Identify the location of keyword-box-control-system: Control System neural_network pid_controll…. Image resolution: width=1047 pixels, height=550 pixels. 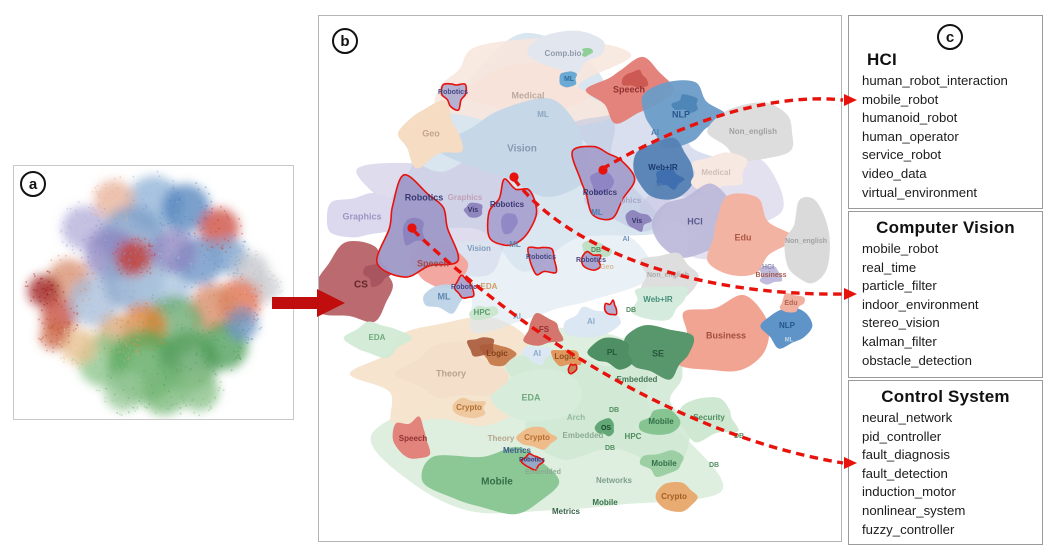
(945, 462).